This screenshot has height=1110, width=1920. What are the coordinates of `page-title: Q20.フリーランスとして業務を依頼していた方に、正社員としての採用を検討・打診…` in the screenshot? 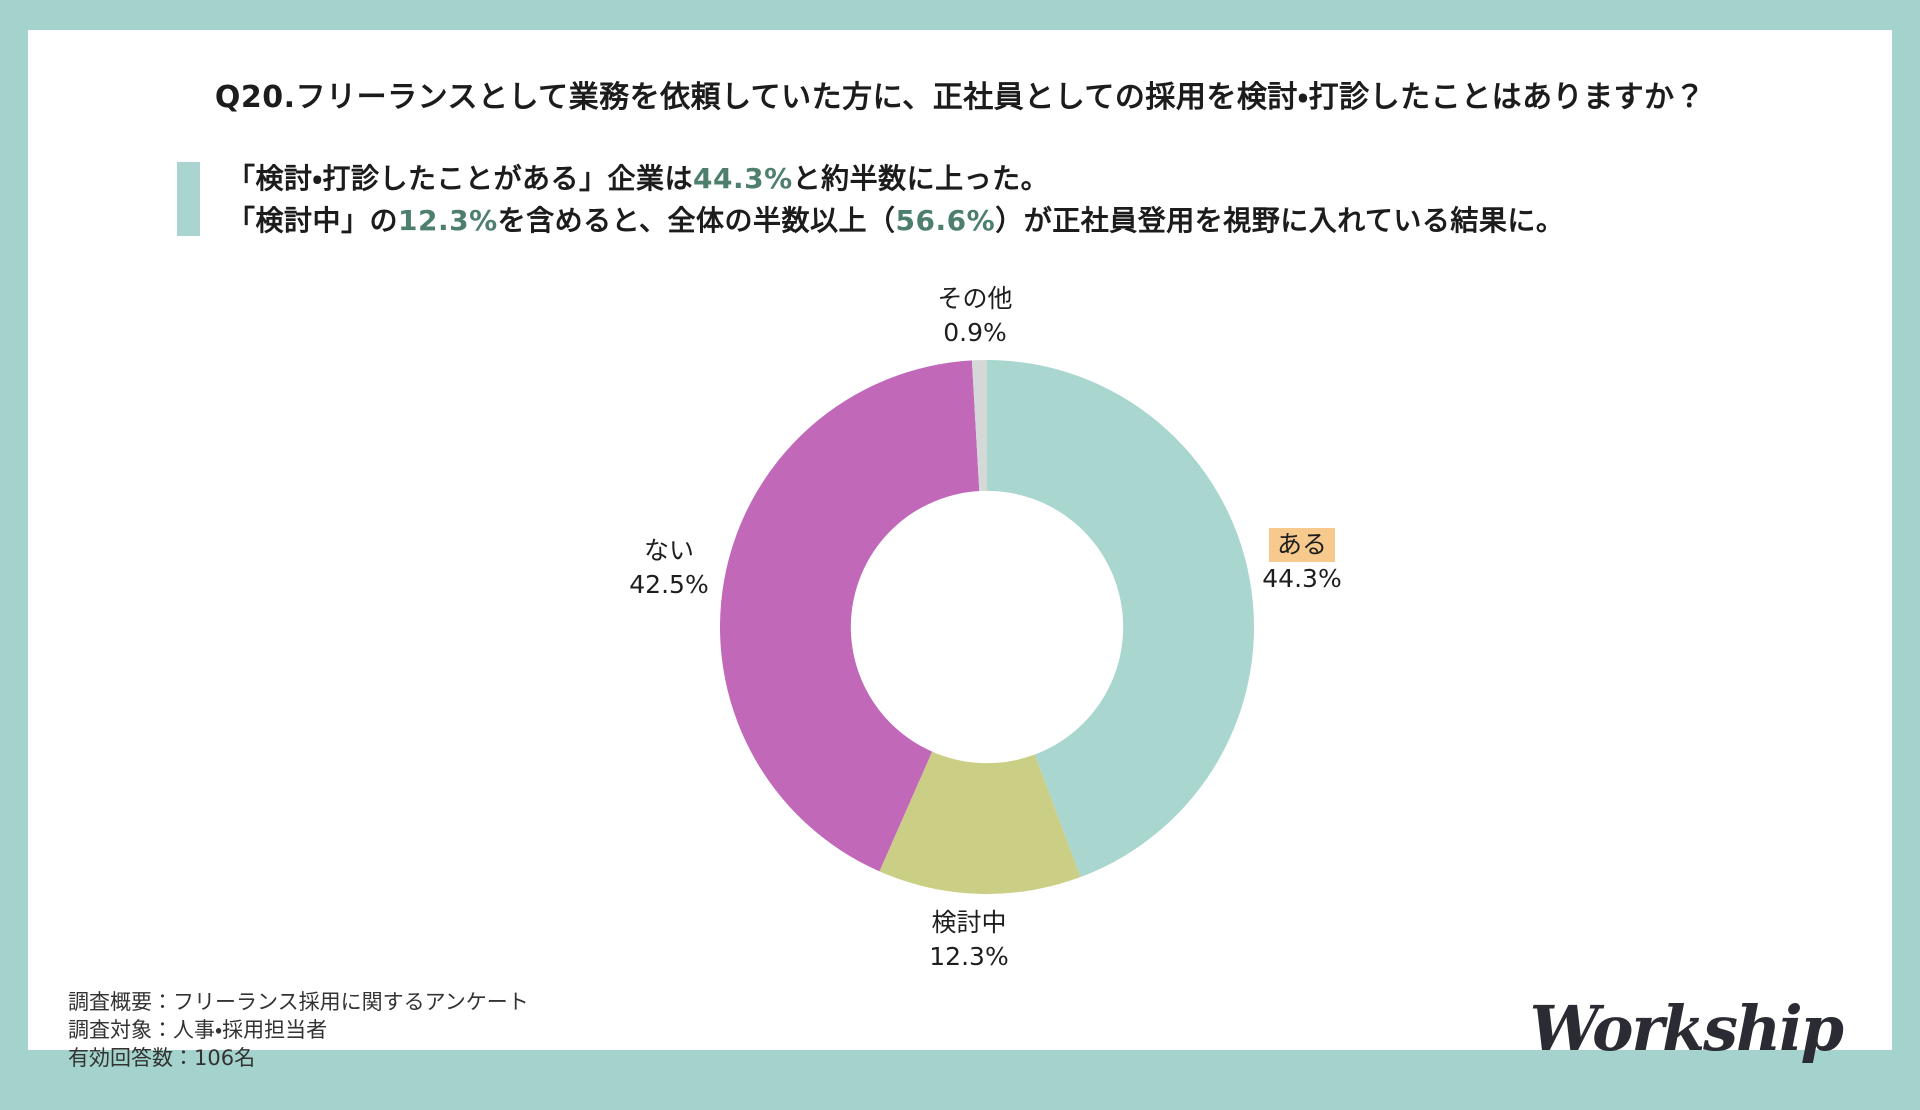 It's located at (960, 97).